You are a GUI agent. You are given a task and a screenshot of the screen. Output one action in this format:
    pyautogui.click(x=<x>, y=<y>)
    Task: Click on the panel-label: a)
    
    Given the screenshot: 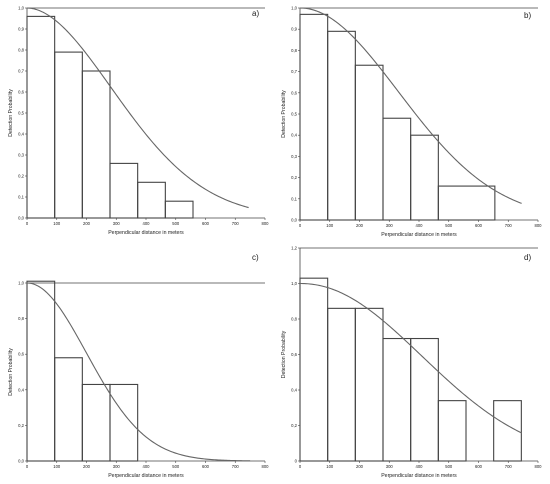 What is the action you would take?
    pyautogui.click(x=255, y=13)
    